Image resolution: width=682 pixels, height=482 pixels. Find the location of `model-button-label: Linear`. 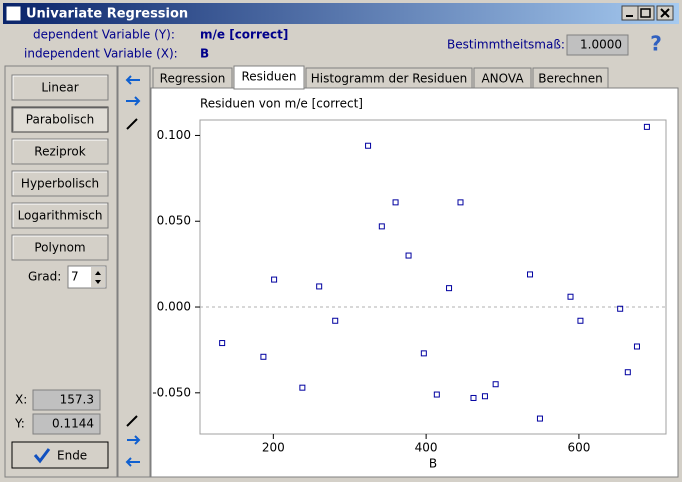

model-button-label: Linear is located at coordinates (59, 88).